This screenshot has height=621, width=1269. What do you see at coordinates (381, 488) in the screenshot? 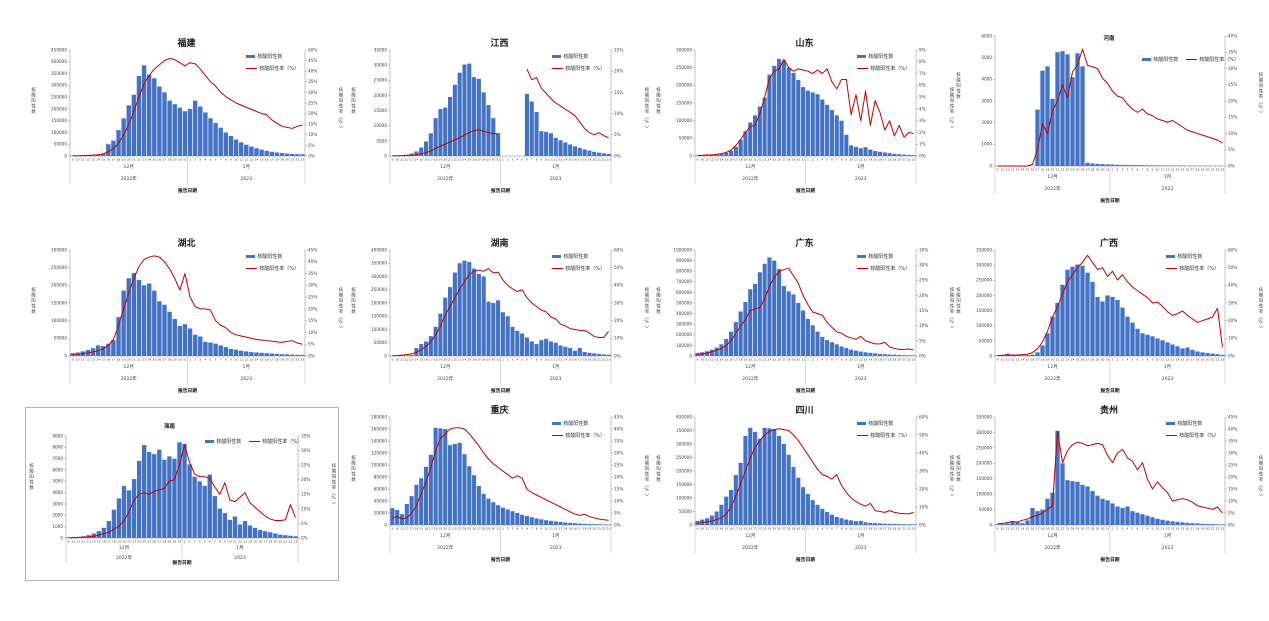
I see `svg-text: 60000` at bounding box center [381, 488].